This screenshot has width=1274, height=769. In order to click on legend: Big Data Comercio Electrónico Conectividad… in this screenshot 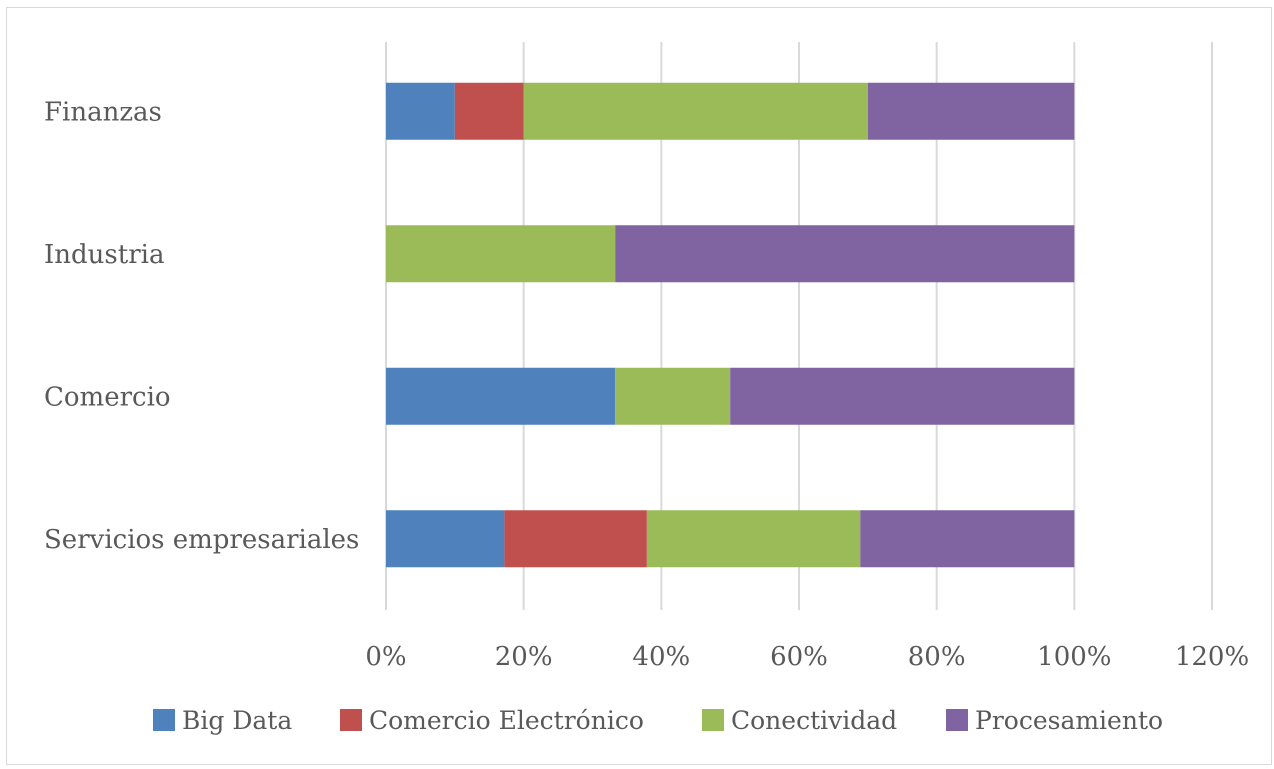, I will do `click(658, 720)`.